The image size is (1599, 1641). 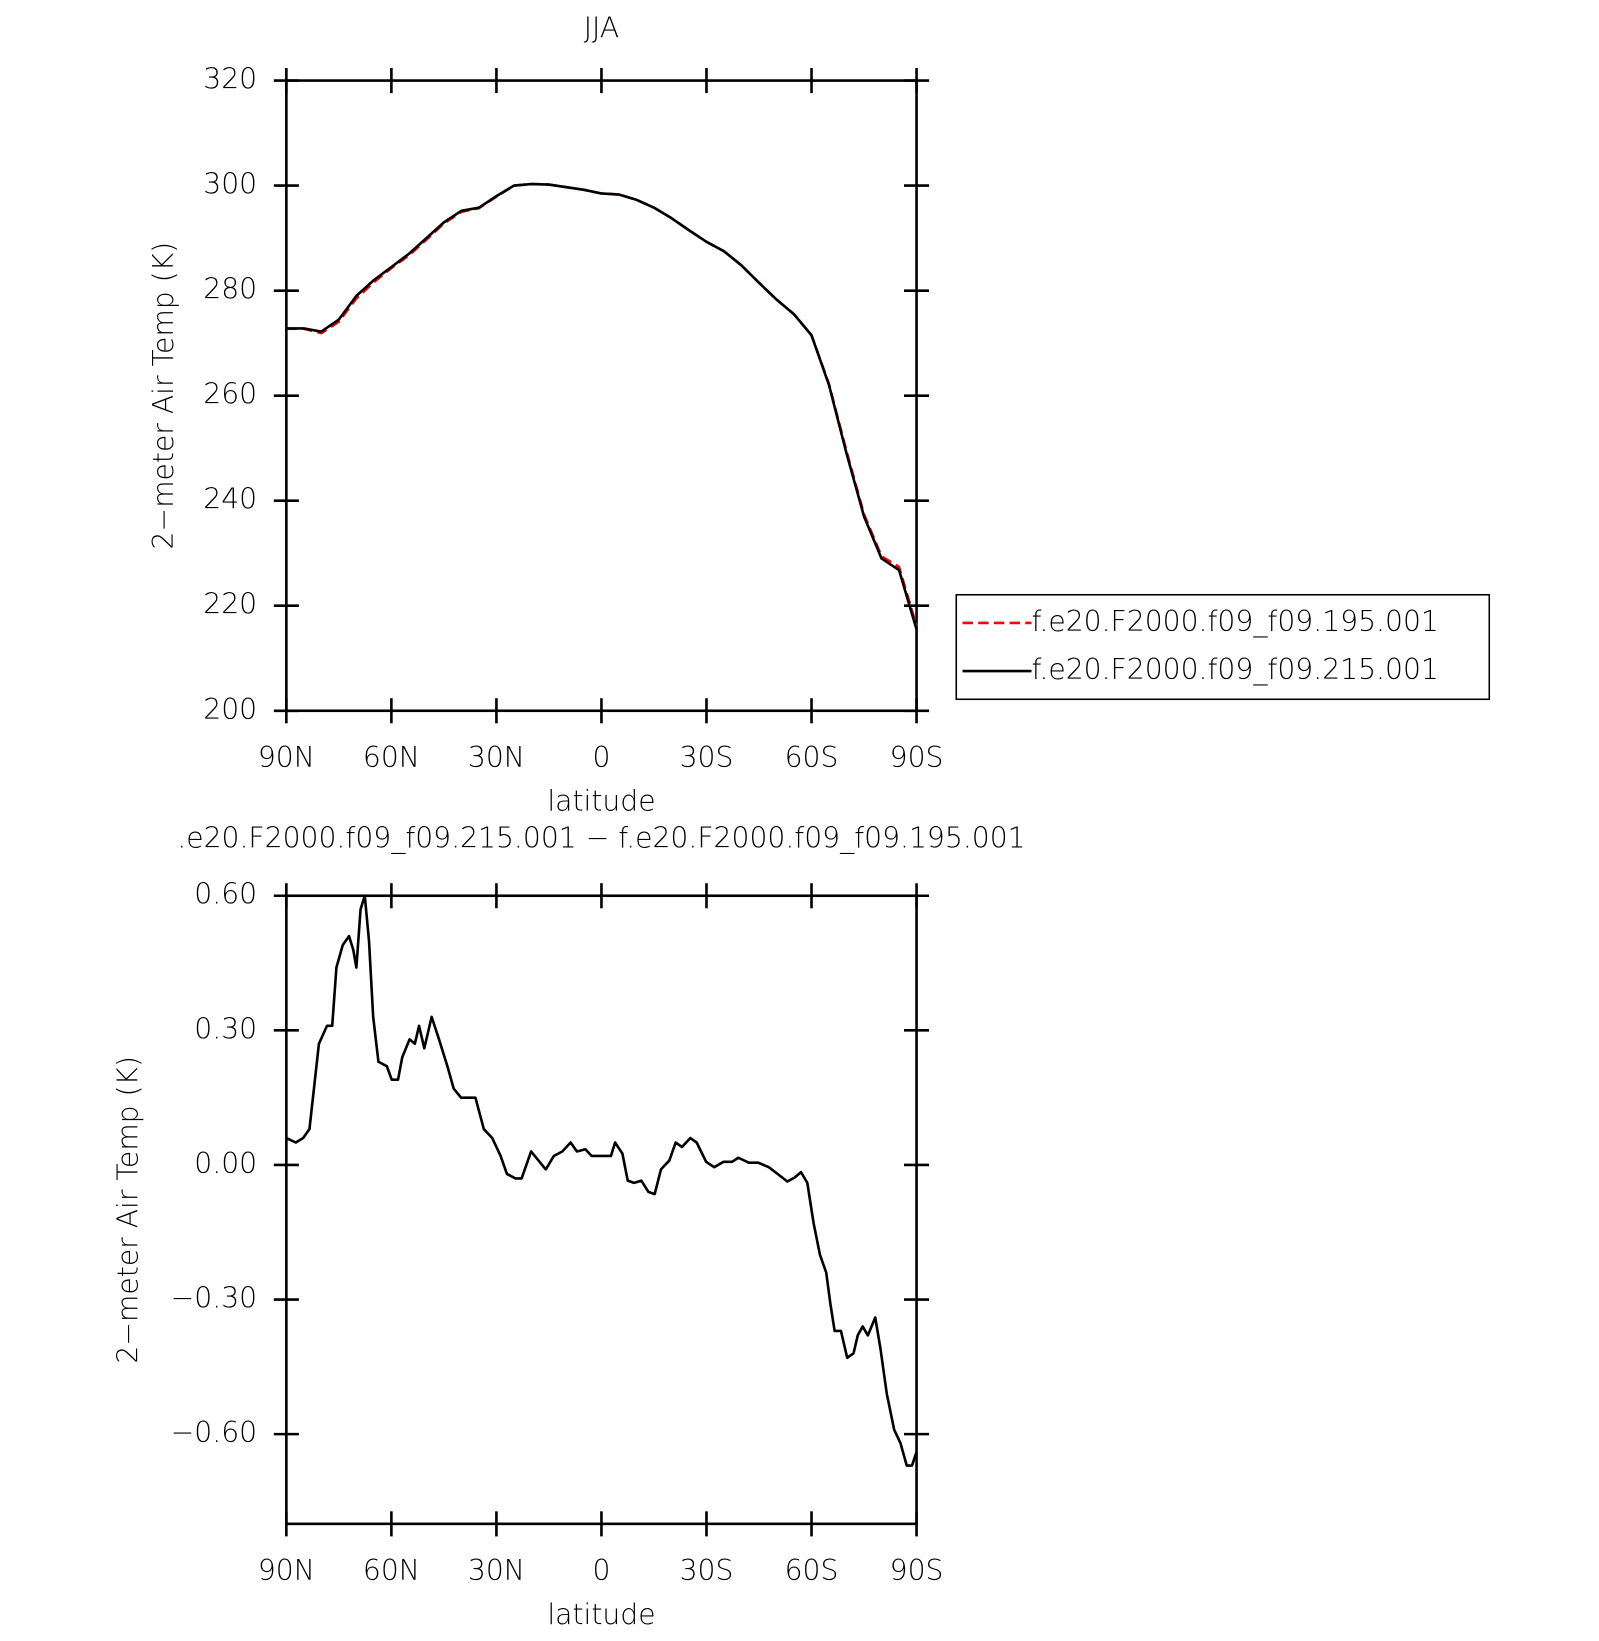 What do you see at coordinates (1223, 647) in the screenshot?
I see `legend-box` at bounding box center [1223, 647].